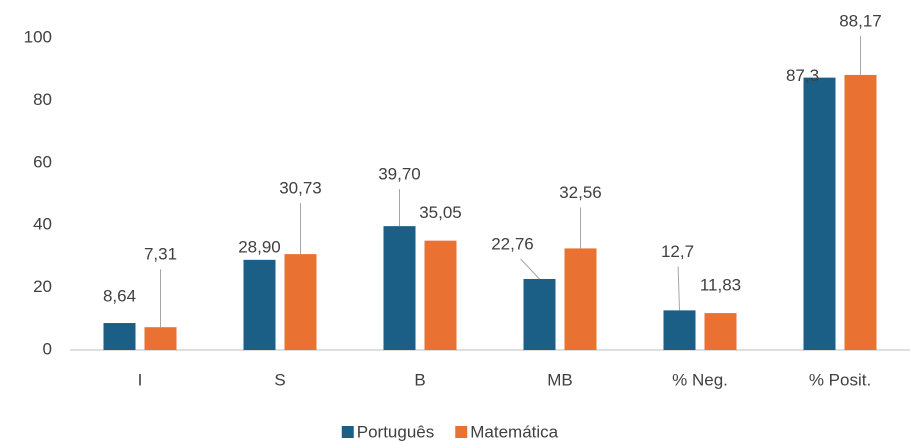  Describe the element at coordinates (802, 75) in the screenshot. I see `data-label: 87,3` at that location.